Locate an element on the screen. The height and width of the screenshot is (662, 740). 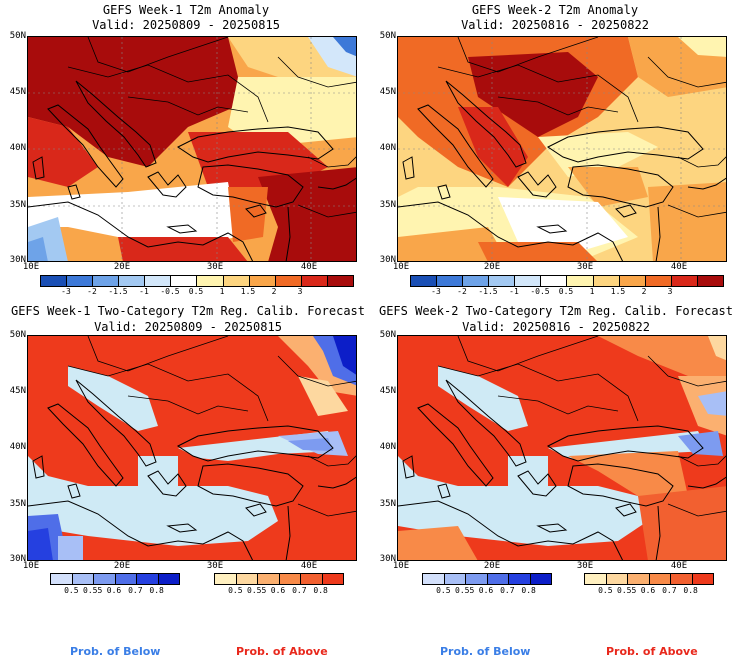
colorbar-tick-label: 3 is located at coordinates (300, 291).